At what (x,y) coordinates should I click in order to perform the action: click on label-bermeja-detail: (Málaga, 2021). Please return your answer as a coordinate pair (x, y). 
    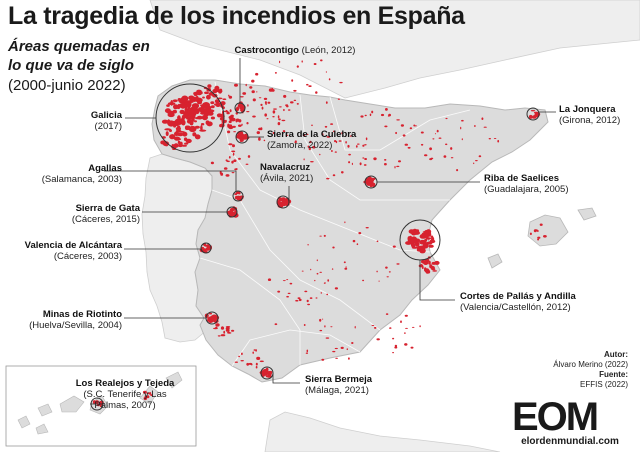
    Looking at the image, I should click on (337, 390).